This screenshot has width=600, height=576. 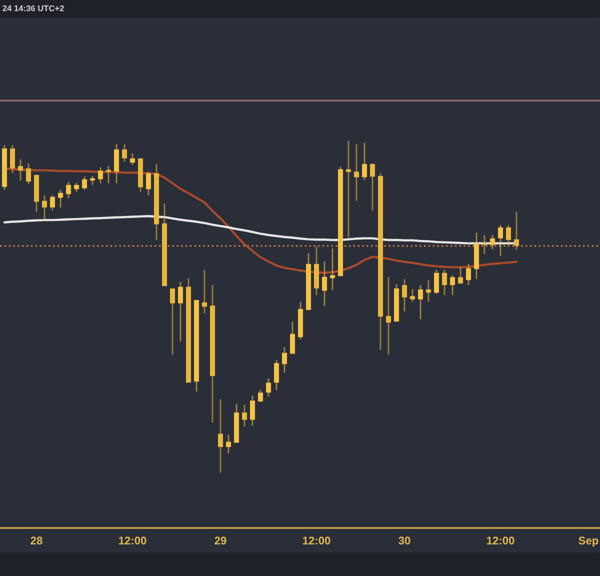 I want to click on x-tick-label: 29, so click(x=220, y=540).